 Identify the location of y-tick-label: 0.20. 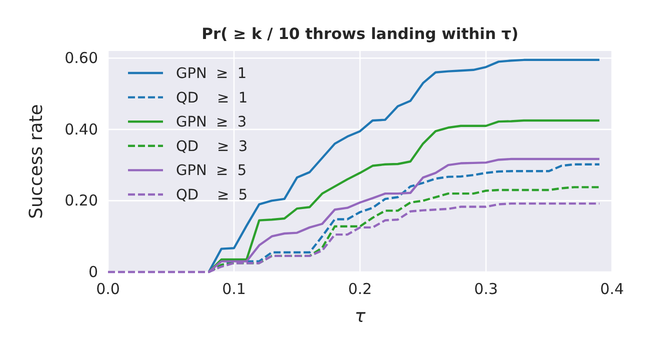
(81, 201).